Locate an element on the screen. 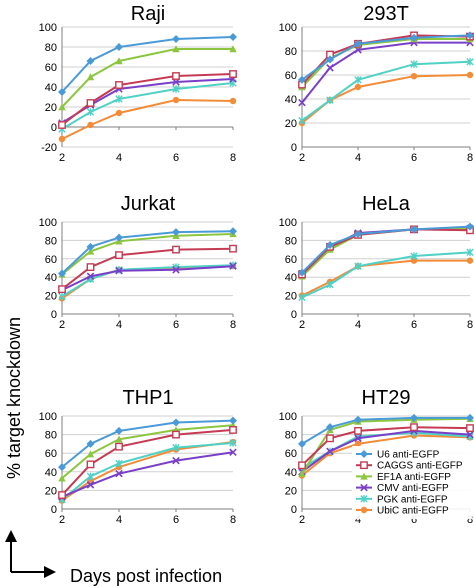 This screenshot has width=474, height=588. panel-raji: Raji -20 0 20 40 60 80 100 2 4 6 8 is located at coordinates (138, 83).